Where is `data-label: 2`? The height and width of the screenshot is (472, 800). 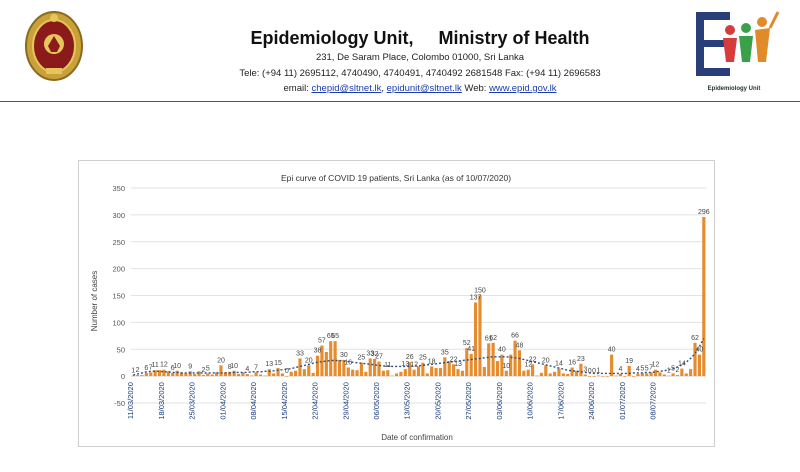
data-label: 2 is located at coordinates (678, 370).